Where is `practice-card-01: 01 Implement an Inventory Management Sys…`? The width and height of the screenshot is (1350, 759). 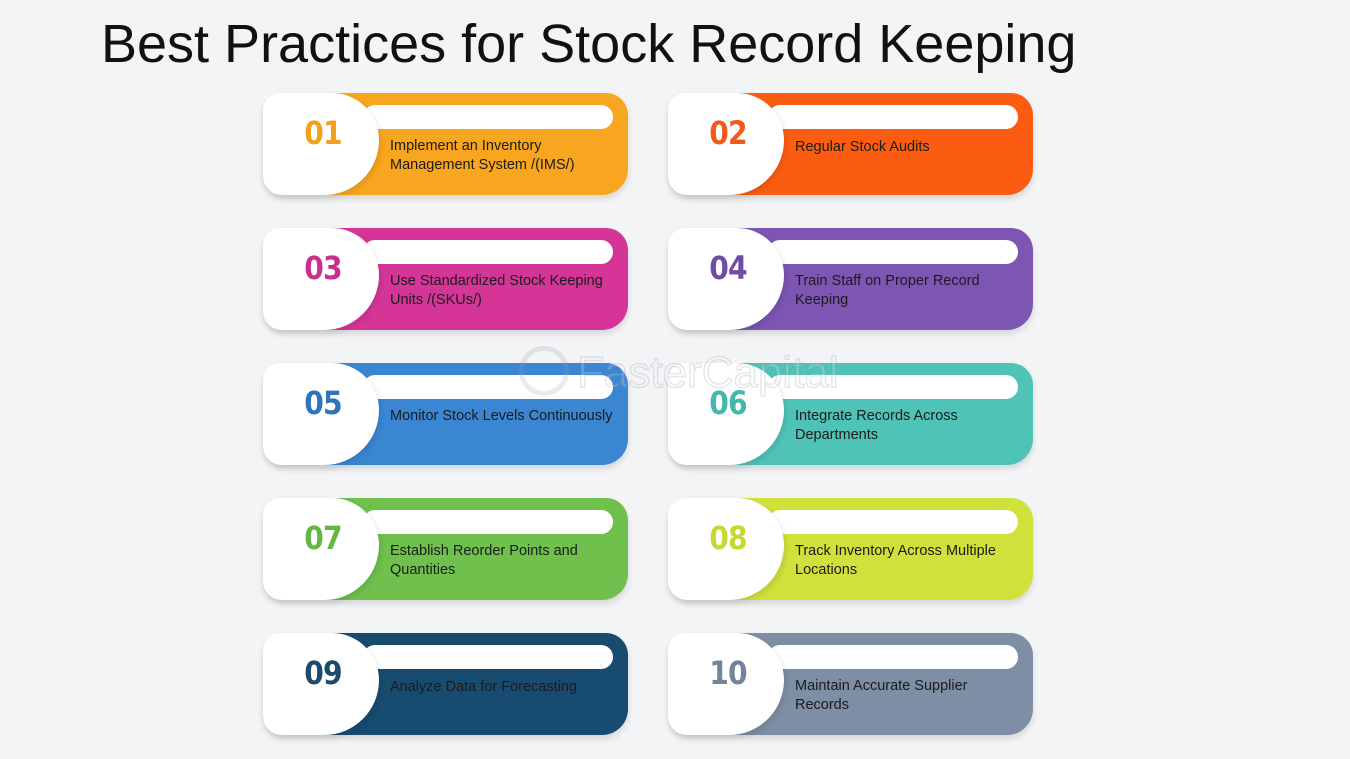 practice-card-01: 01 Implement an Inventory Management Sys… is located at coordinates (445, 144).